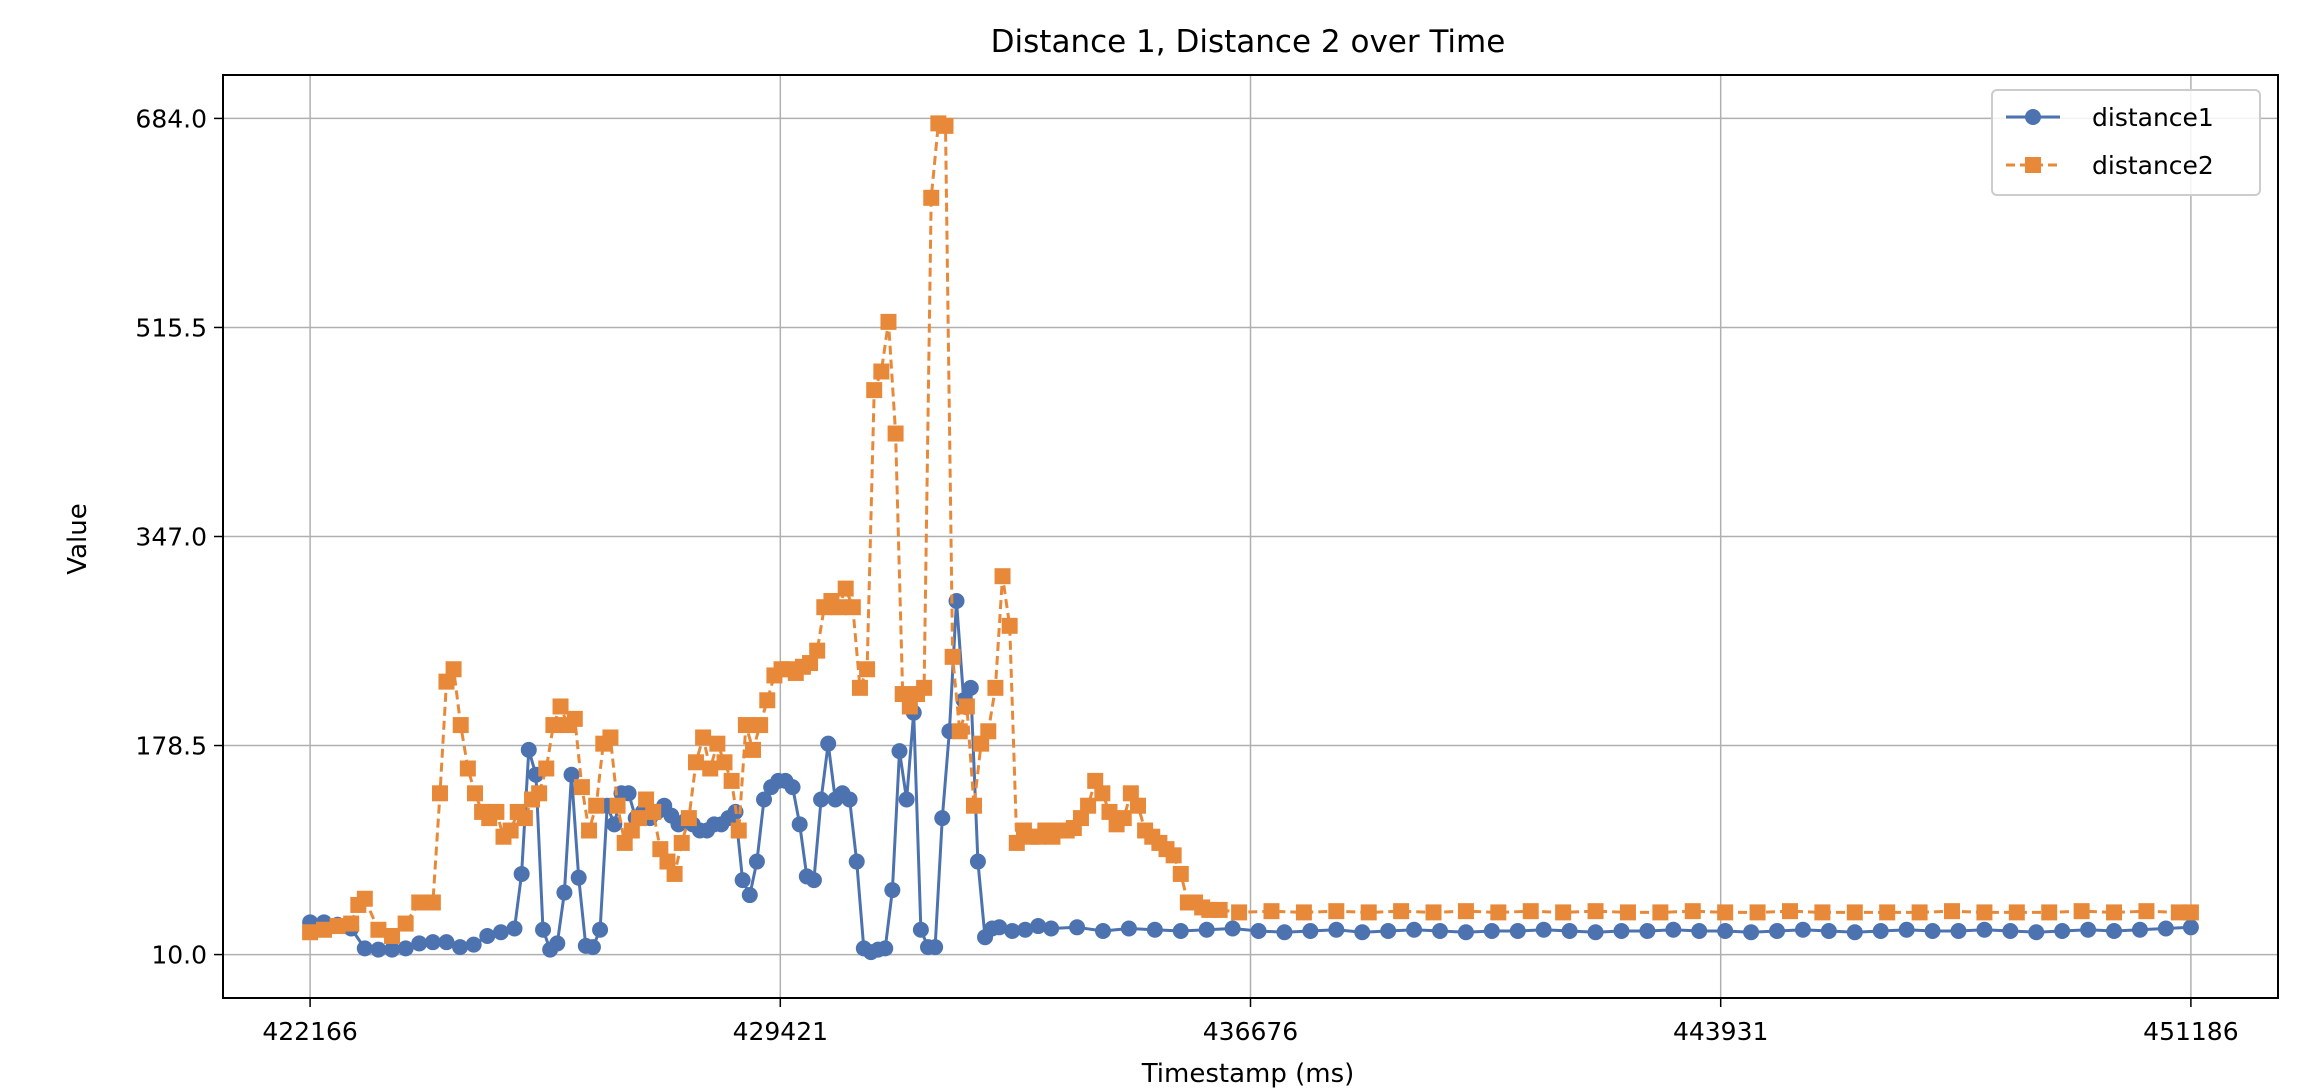  What do you see at coordinates (179, 955) in the screenshot?
I see `y-tick-label: 10.0` at bounding box center [179, 955].